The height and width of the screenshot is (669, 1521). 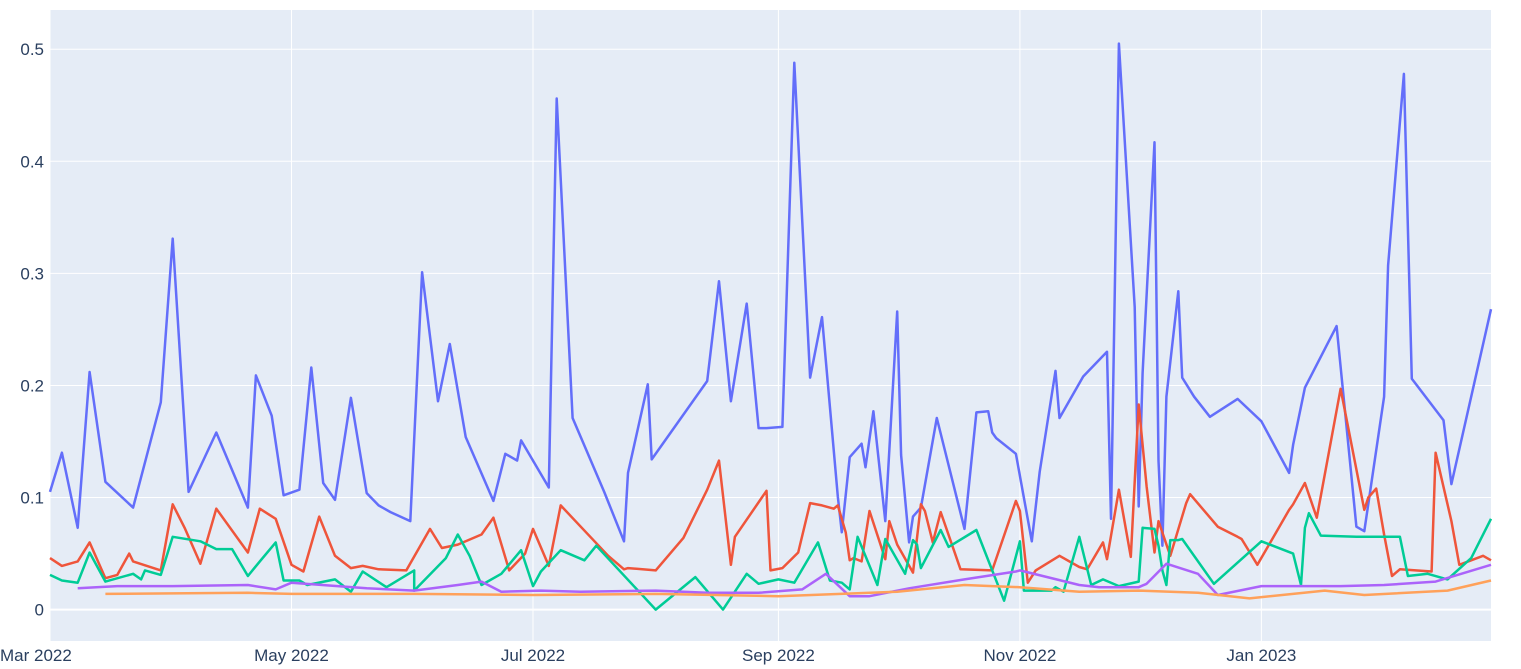 What do you see at coordinates (1261, 655) in the screenshot?
I see `x-tick-label: Jan 2023` at bounding box center [1261, 655].